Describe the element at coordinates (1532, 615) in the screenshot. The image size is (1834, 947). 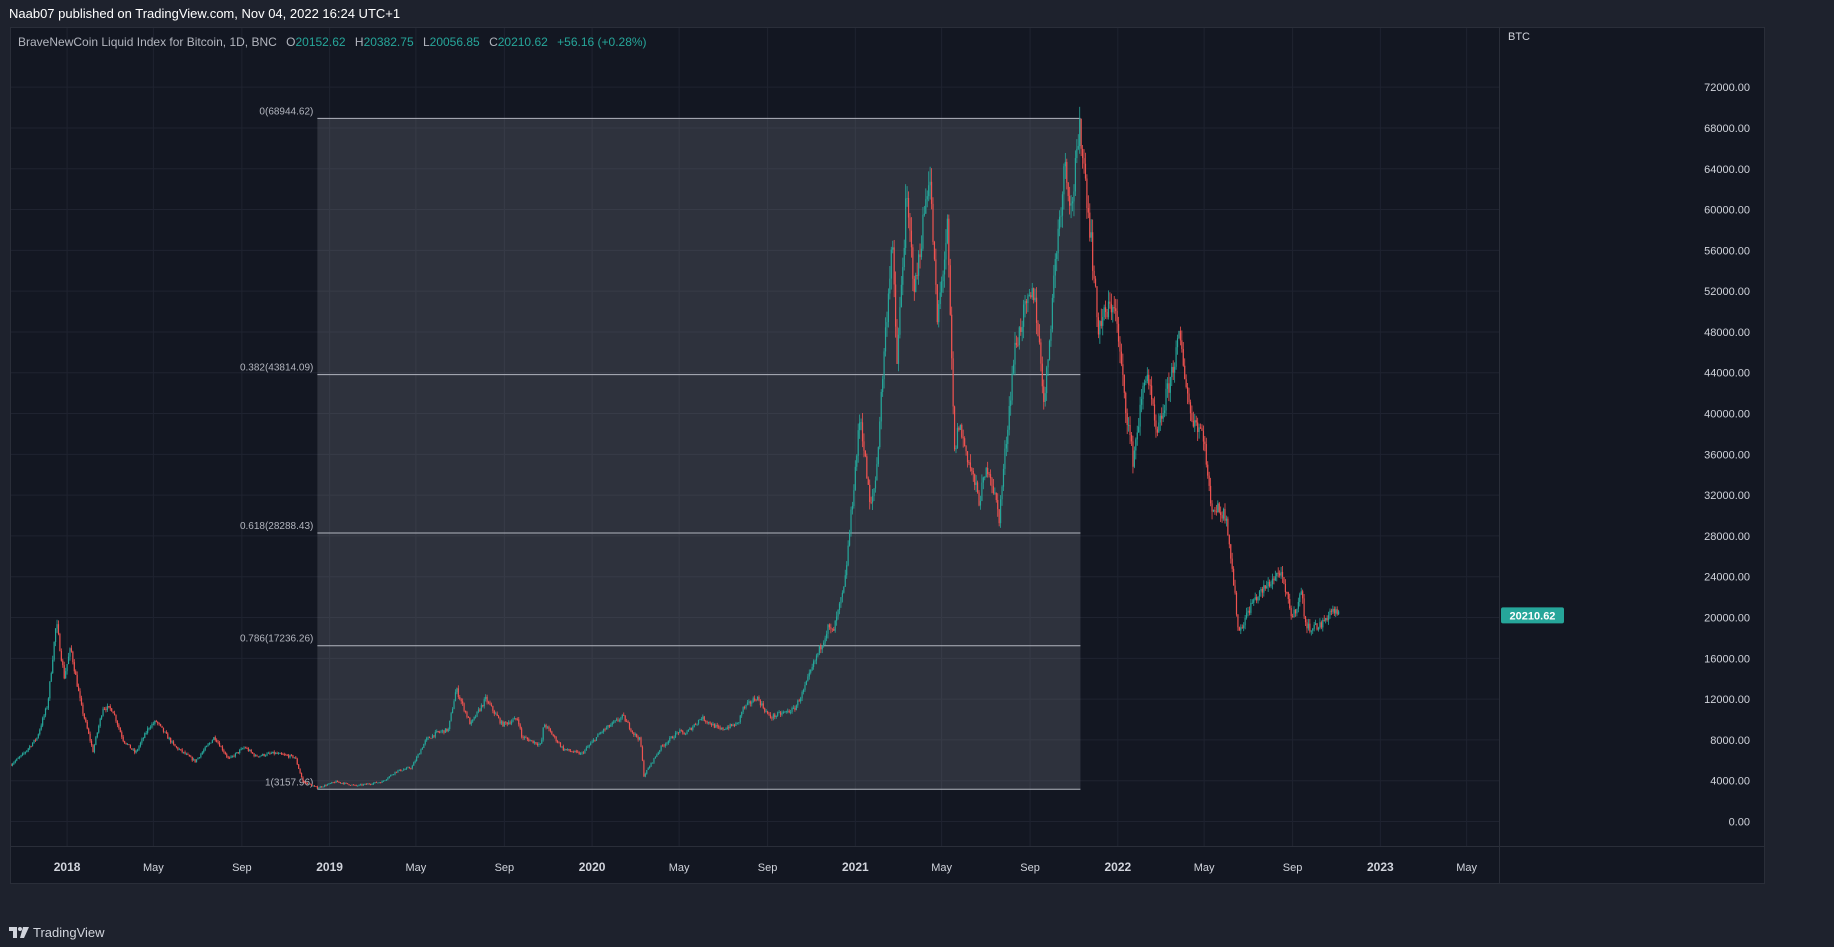
I see `last-price-badge` at that location.